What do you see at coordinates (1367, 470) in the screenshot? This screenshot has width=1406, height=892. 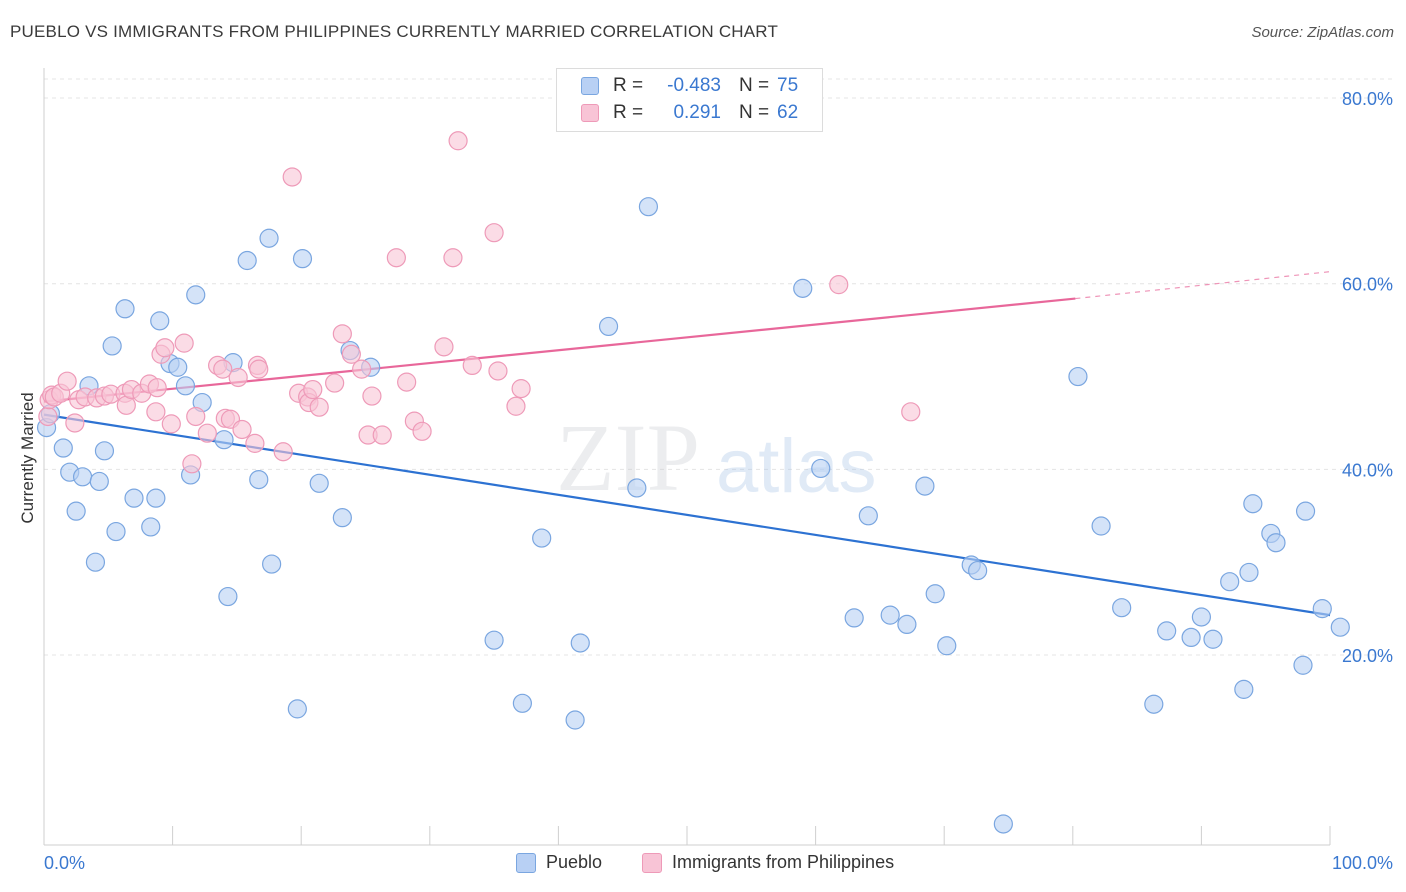 I see `y-tick-label: 40.0%` at bounding box center [1367, 470].